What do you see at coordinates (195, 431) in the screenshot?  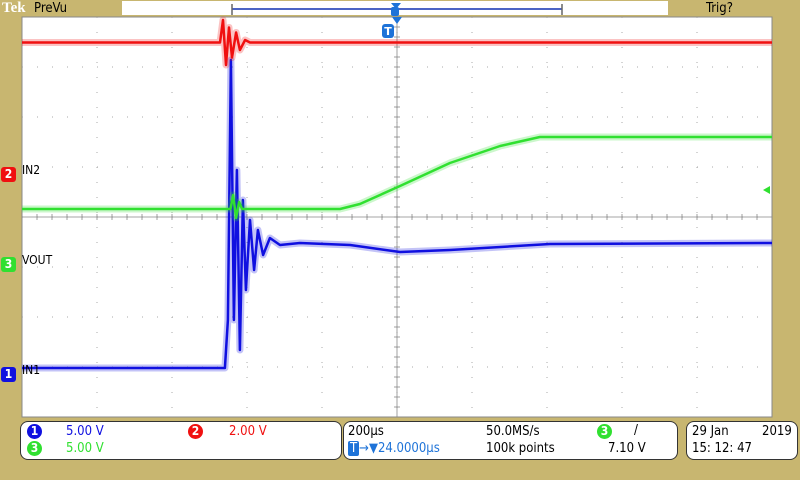 I see `ch2-badge: 2` at bounding box center [195, 431].